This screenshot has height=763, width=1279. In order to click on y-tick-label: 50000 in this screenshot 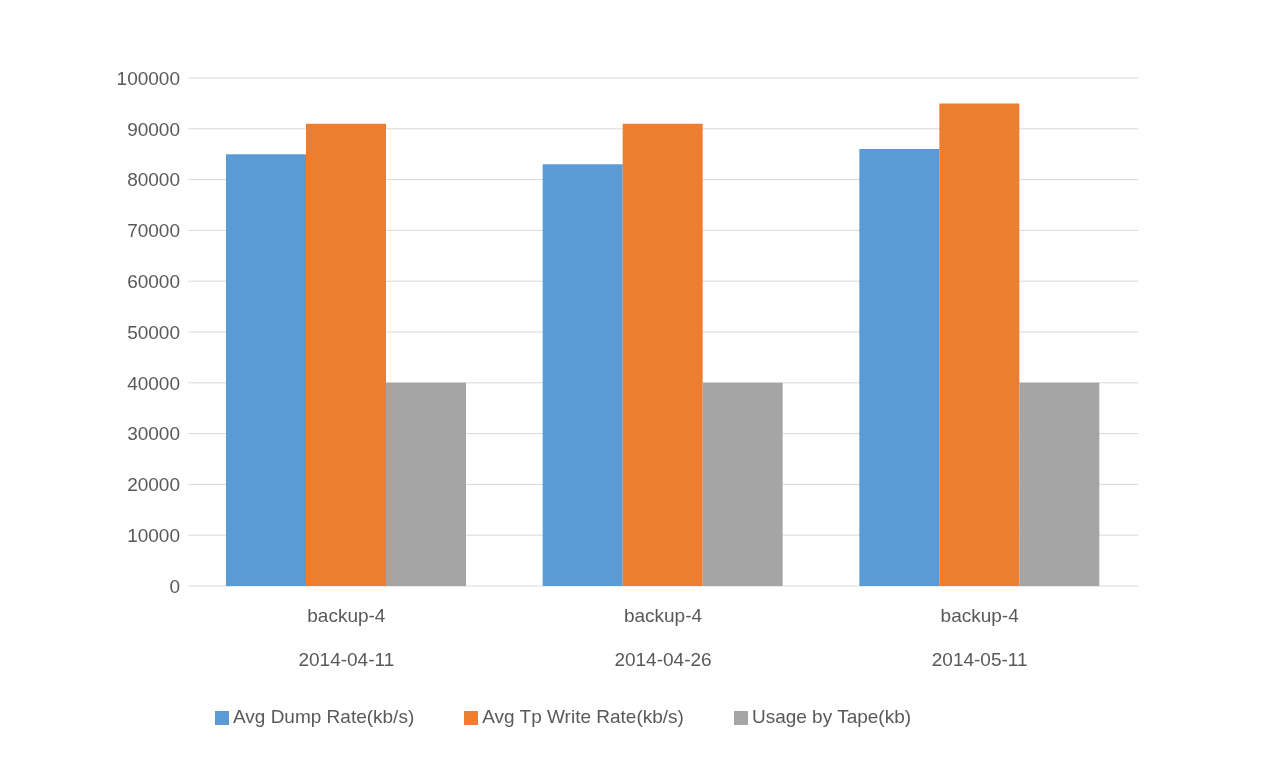, I will do `click(153, 332)`.